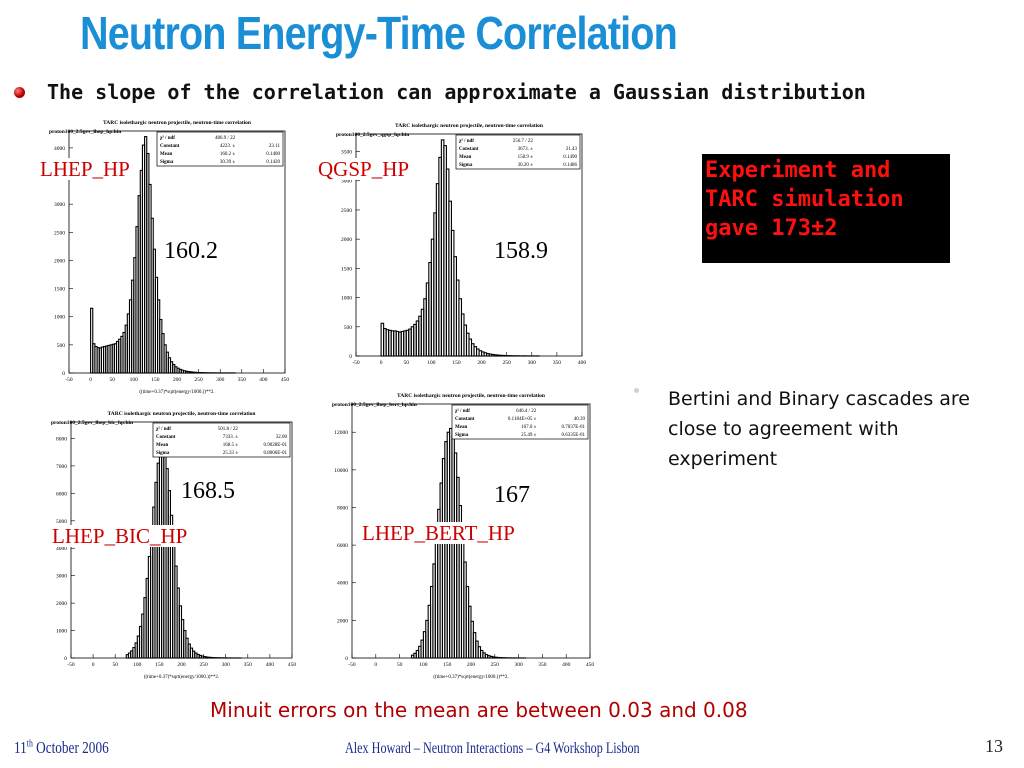 The width and height of the screenshot is (1024, 768). What do you see at coordinates (379, 33) in the screenshot?
I see `slide-title: Neutron Energy-Time Correlation` at bounding box center [379, 33].